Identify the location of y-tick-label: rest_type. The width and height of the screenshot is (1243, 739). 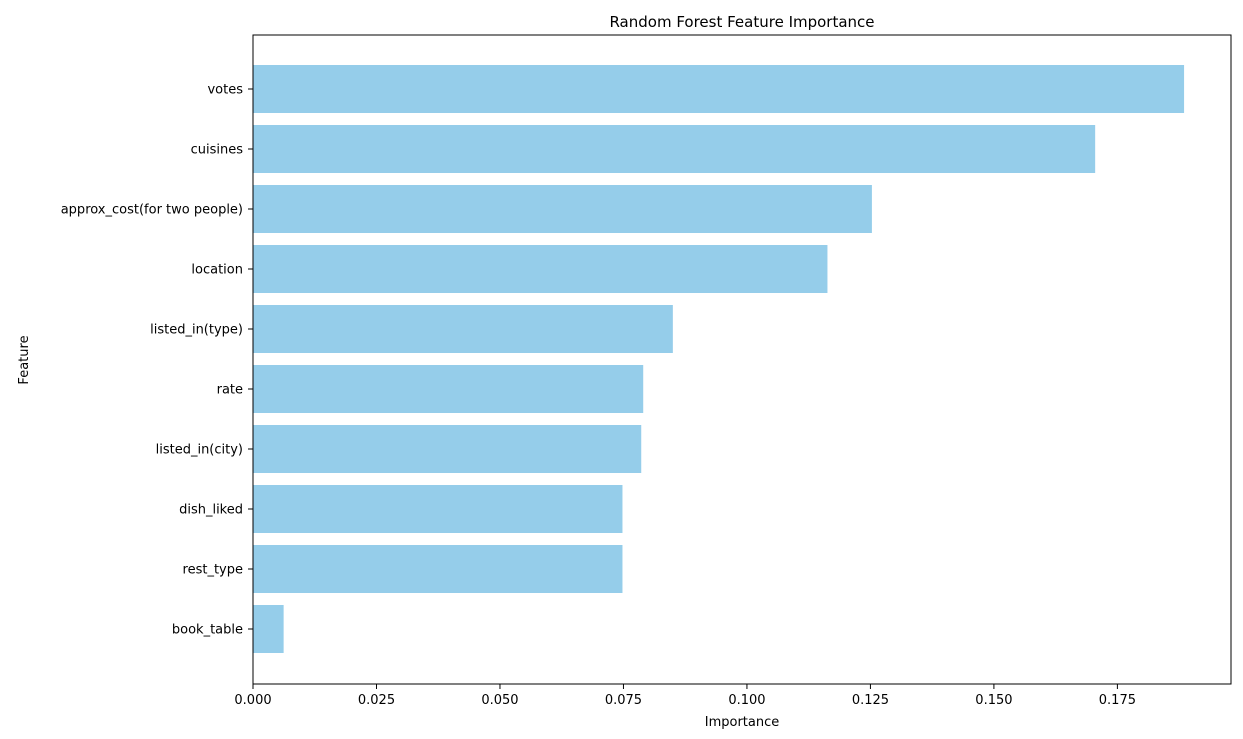
(213, 570).